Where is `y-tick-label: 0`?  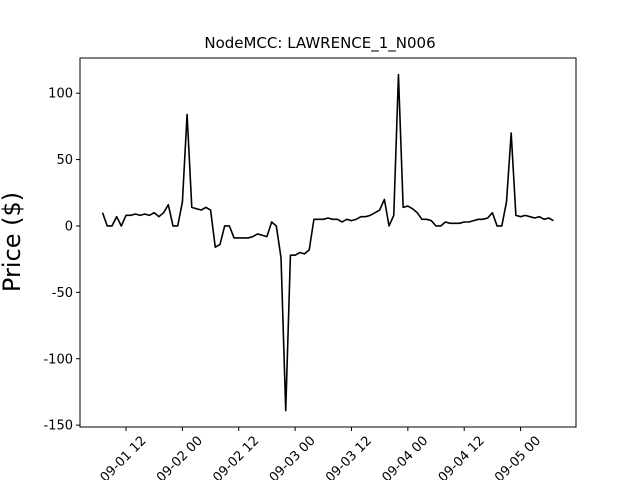
y-tick-label: 0 is located at coordinates (69, 226).